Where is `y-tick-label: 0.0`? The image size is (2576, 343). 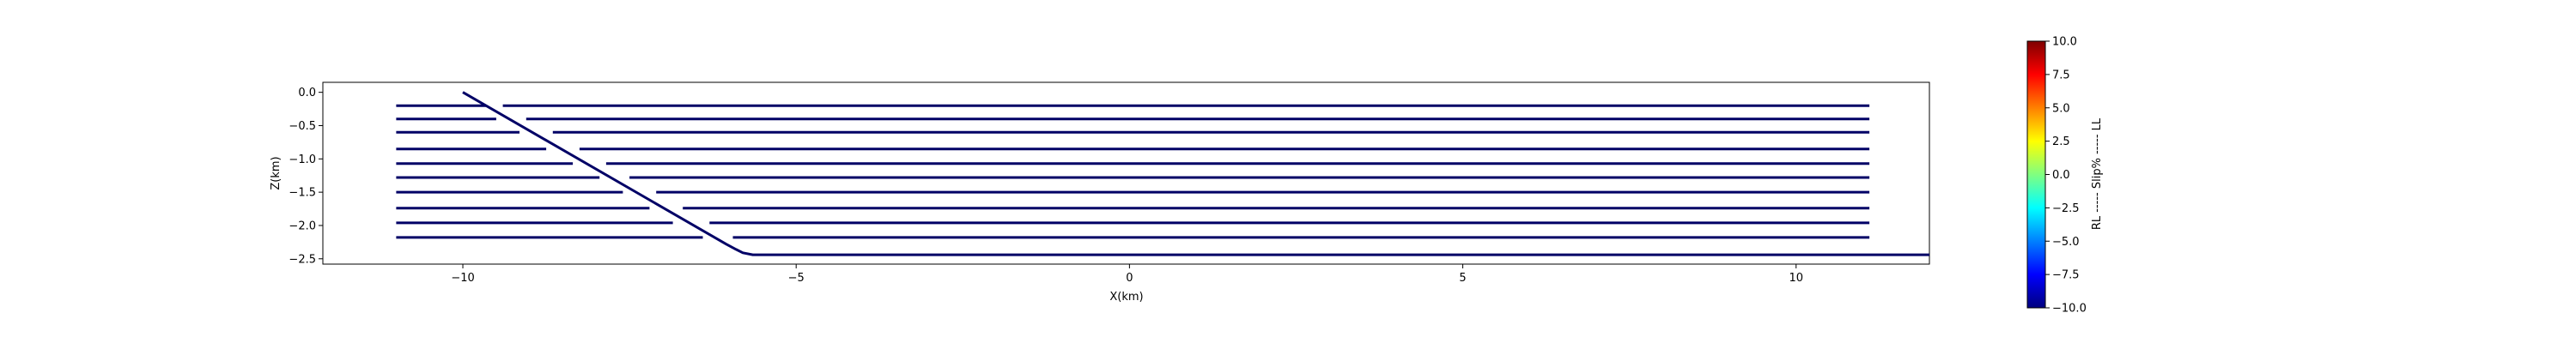 y-tick-label: 0.0 is located at coordinates (307, 93).